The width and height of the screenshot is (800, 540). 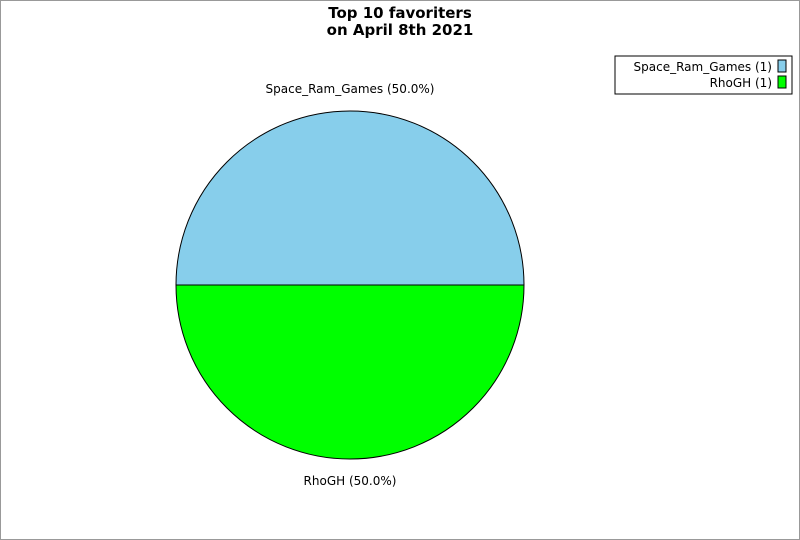 I want to click on legend-entry: Space_Ram_Games (1), so click(x=703, y=67).